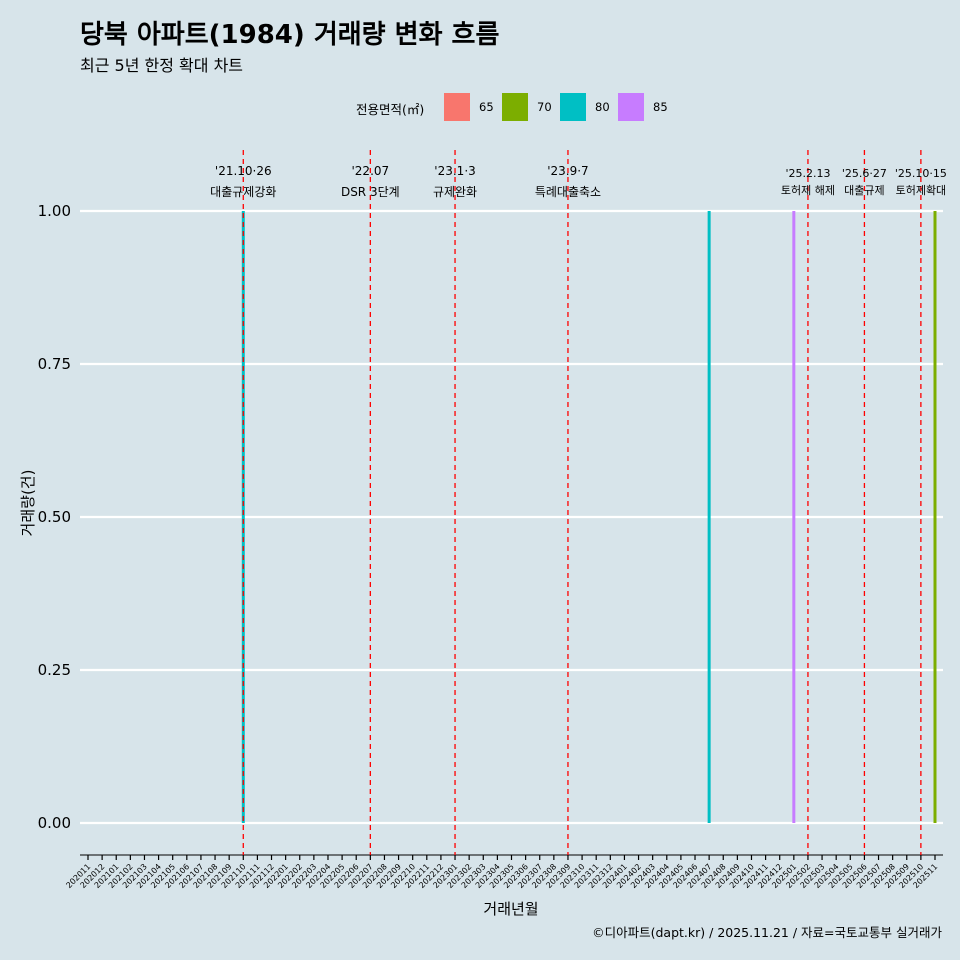  I want to click on event-date-label: '25.10·15, so click(921, 173).